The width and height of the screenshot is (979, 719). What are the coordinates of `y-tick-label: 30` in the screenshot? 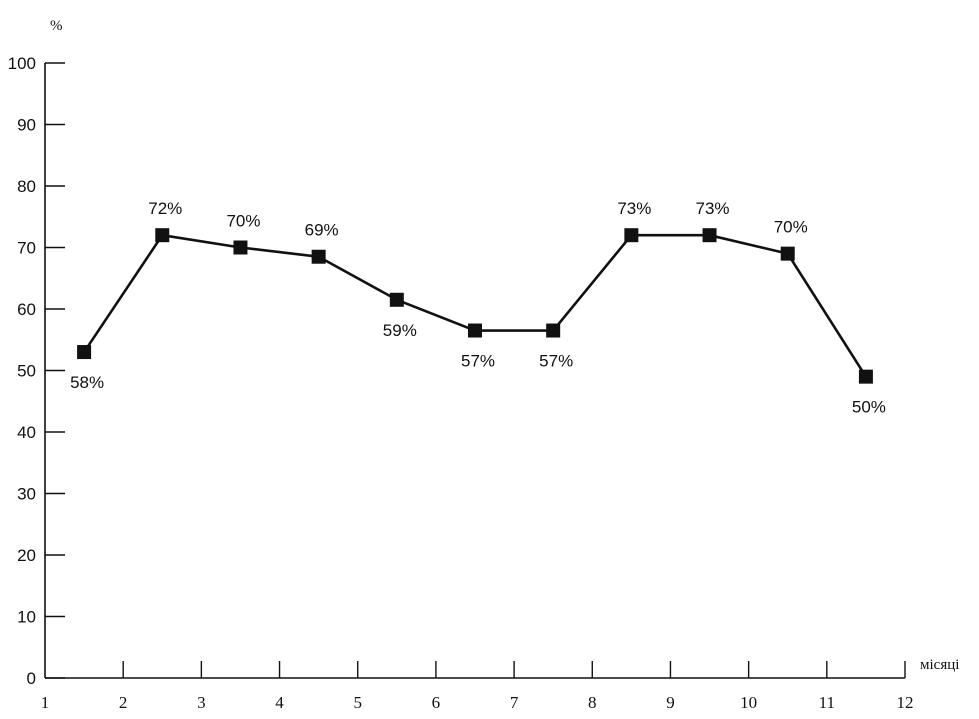 It's located at (26, 494).